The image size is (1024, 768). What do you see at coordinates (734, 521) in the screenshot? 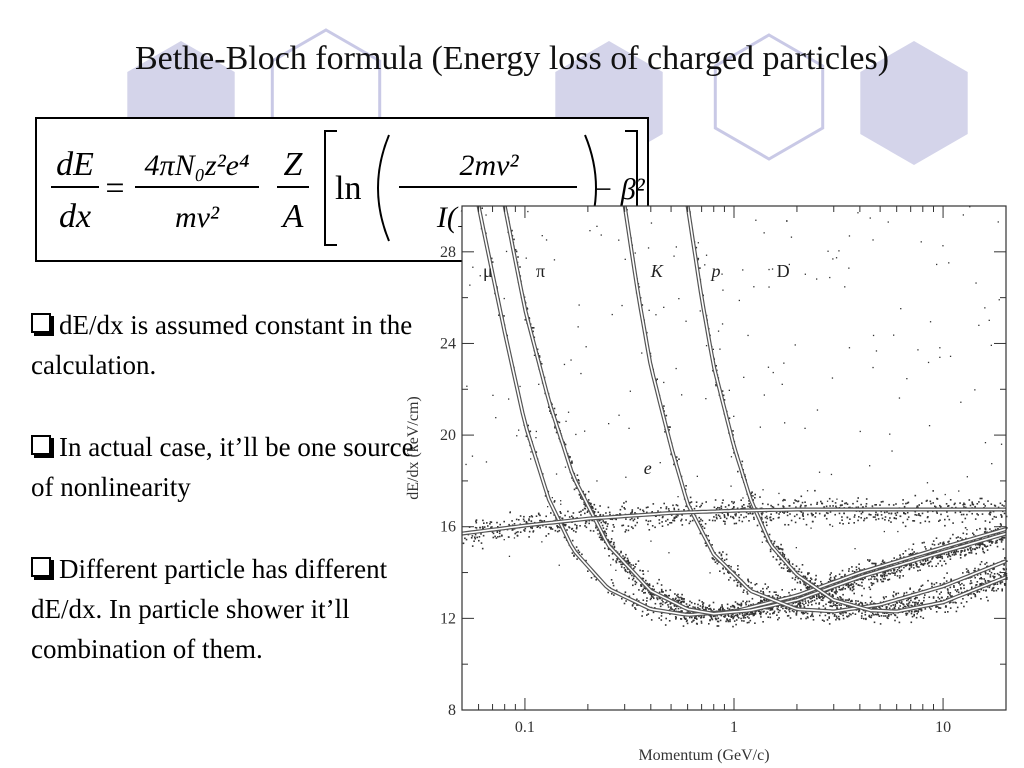
I see `curve-inner-e` at bounding box center [734, 521].